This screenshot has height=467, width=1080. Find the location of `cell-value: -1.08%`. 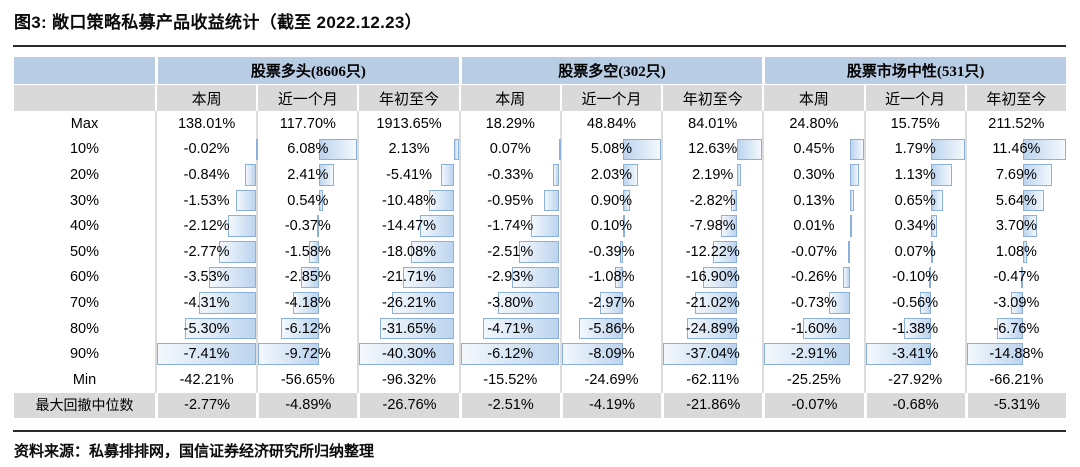

cell-value: -1.08% is located at coordinates (611, 277).